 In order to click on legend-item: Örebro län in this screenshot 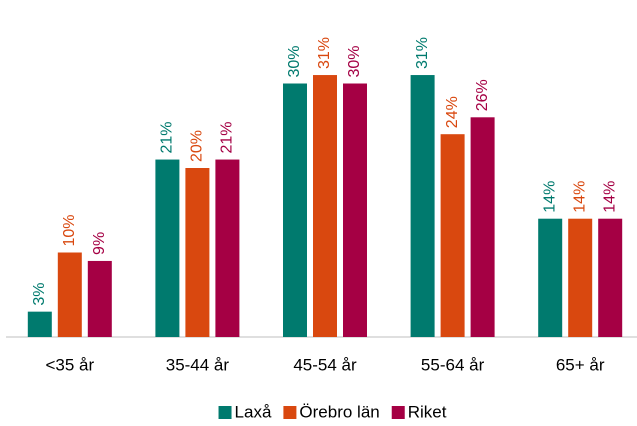, I will do `click(331, 411)`.